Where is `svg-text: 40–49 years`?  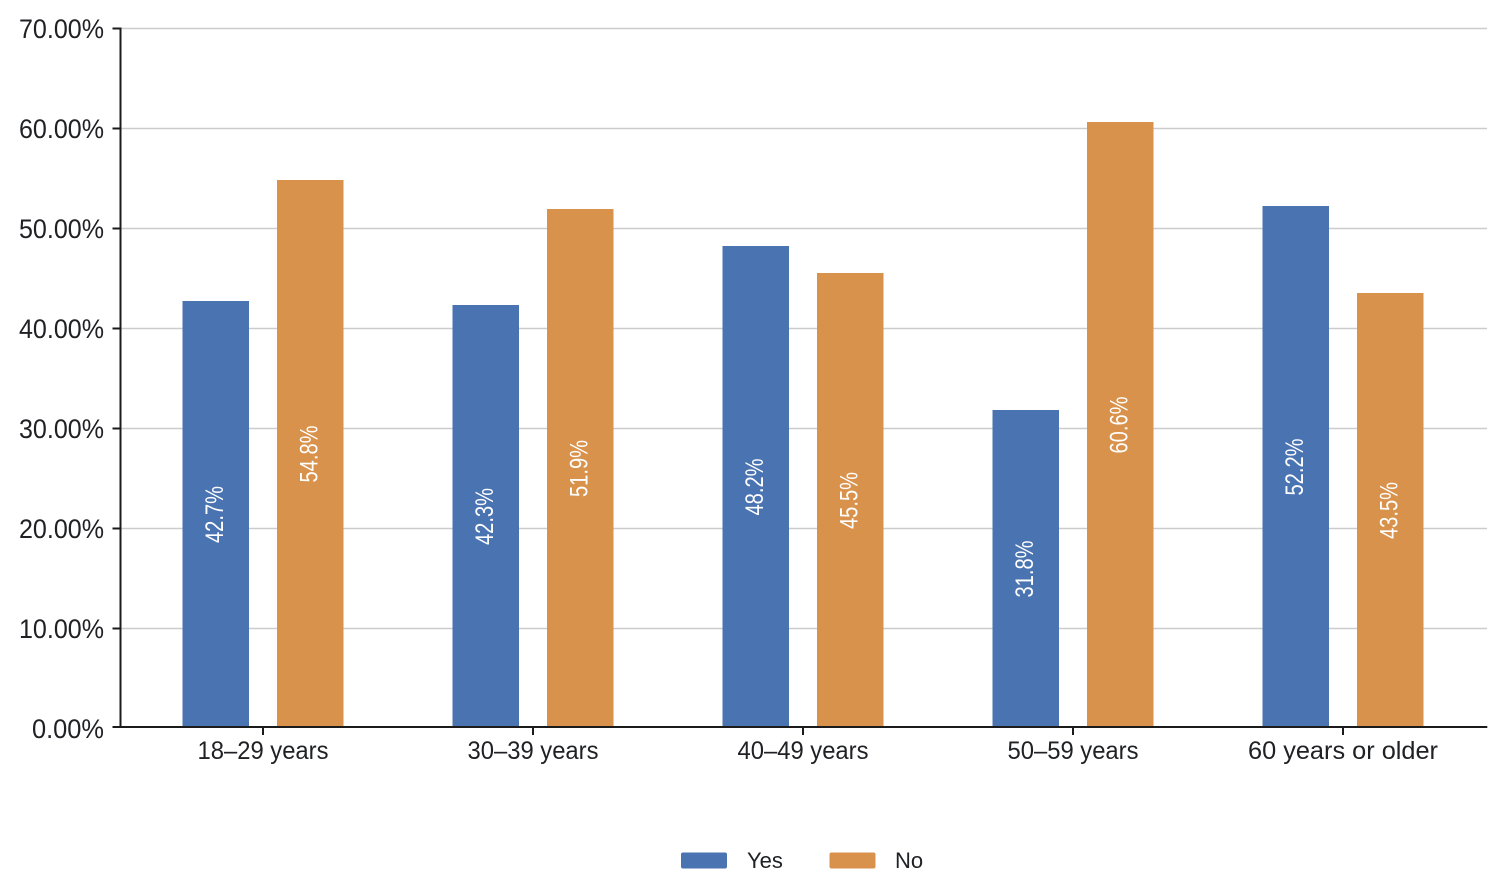
svg-text: 40–49 years is located at coordinates (803, 751).